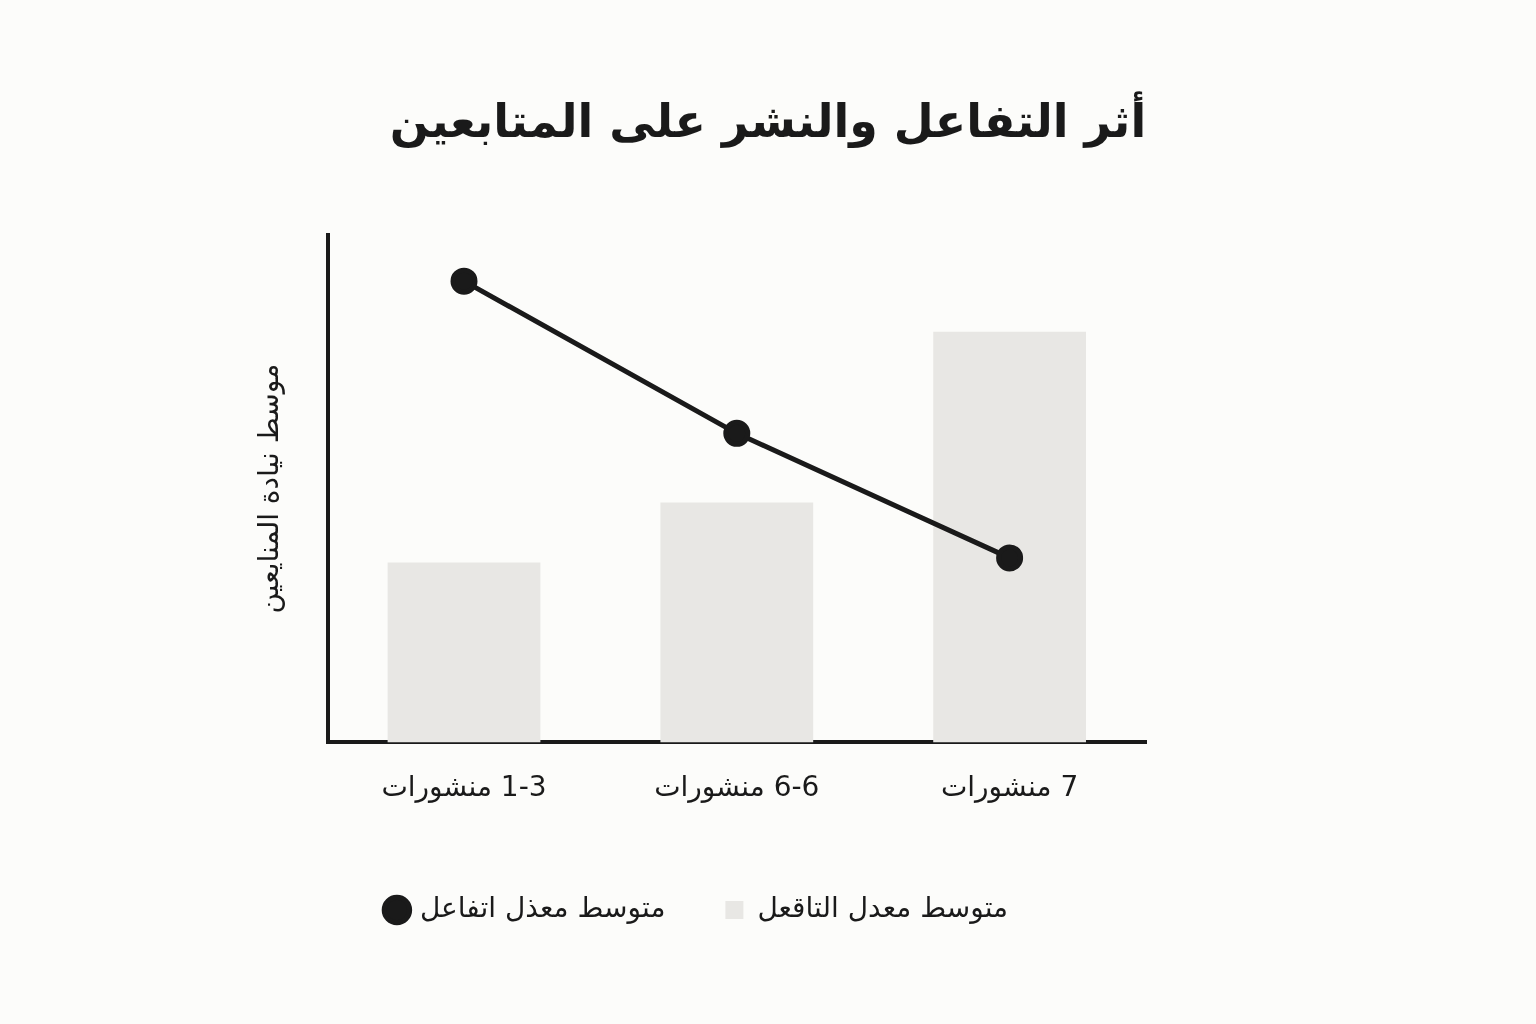 Image resolution: width=1536 pixels, height=1024 pixels. I want to click on x-tick-label: 6-6 منشورات, so click(737, 787).